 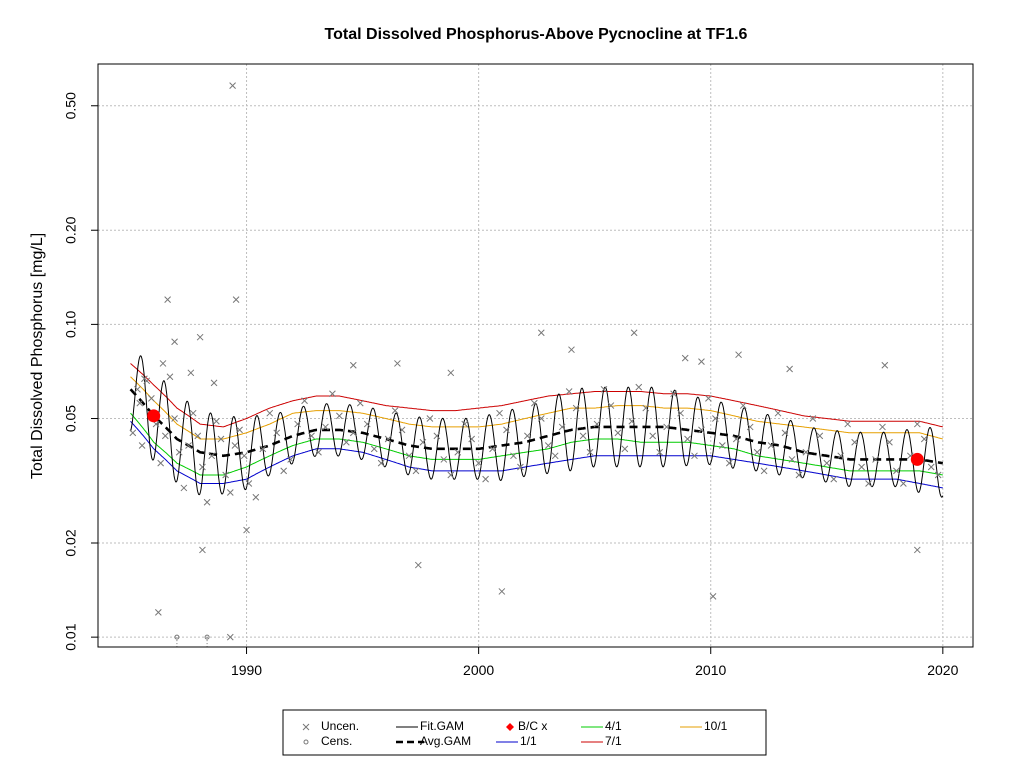 What do you see at coordinates (442, 726) in the screenshot?
I see `legend-label: Fit.GAM` at bounding box center [442, 726].